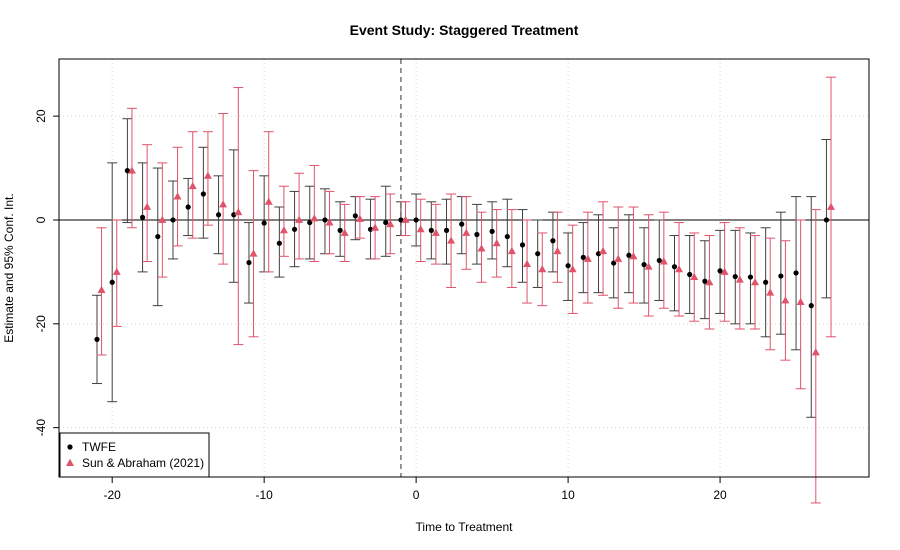 The width and height of the screenshot is (900, 550). I want to click on y-tick-label: 20, so click(41, 116).